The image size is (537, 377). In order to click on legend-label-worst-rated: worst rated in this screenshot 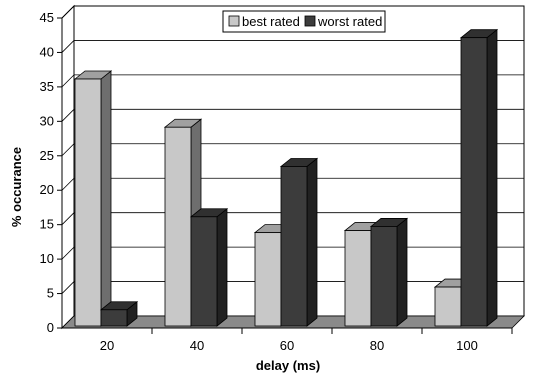, I will do `click(349, 21)`.